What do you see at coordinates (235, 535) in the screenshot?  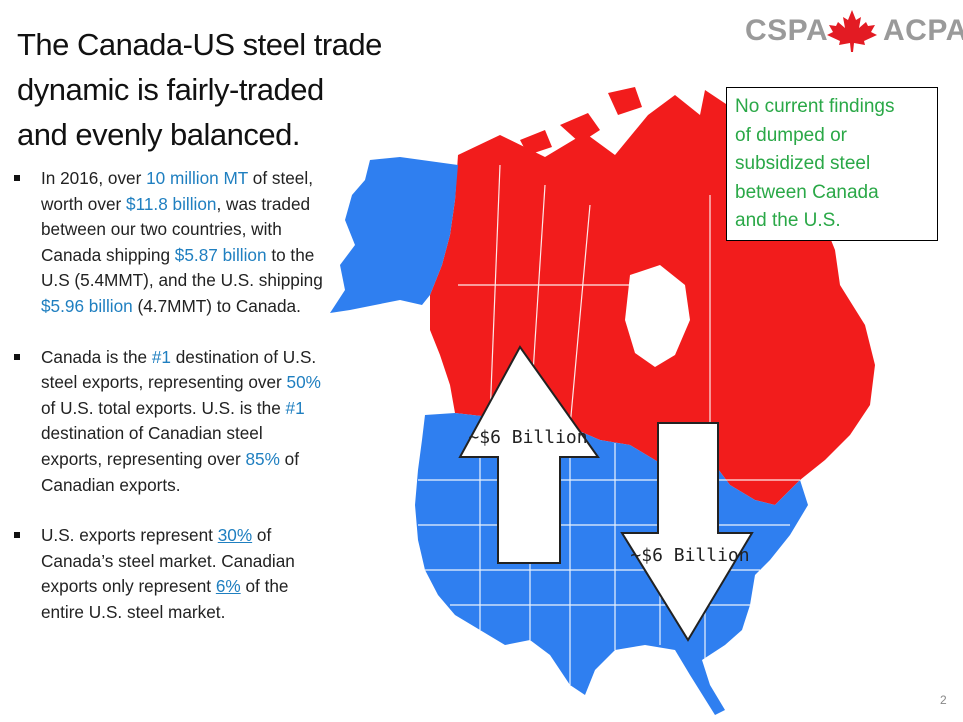 I see `bullet3-highlight-1: 30%` at bounding box center [235, 535].